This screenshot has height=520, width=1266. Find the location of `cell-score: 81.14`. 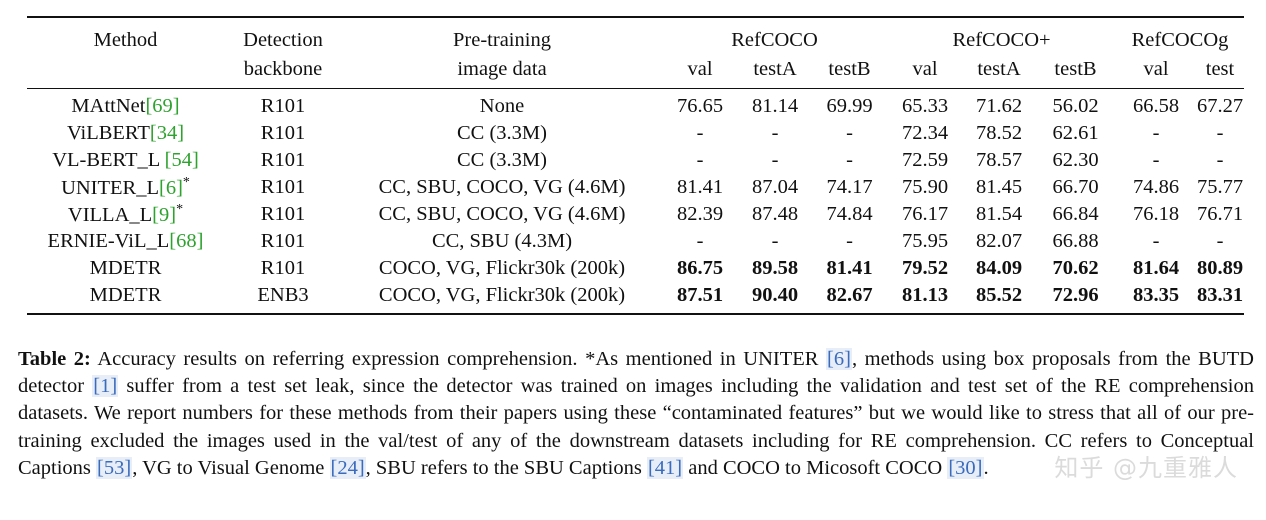

cell-score: 81.14 is located at coordinates (775, 106).